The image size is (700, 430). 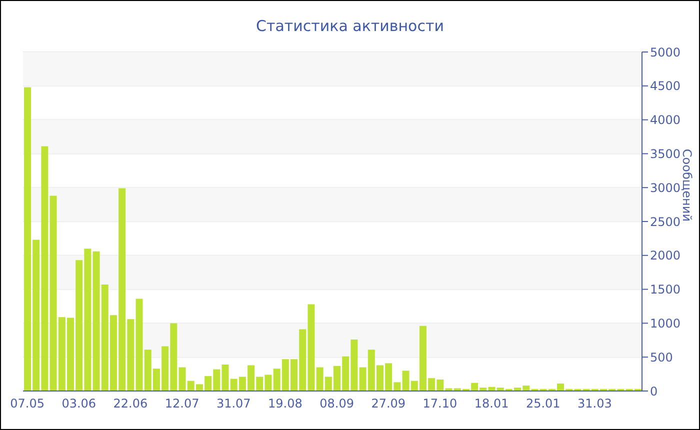 I want to click on y-tick-label: 4500, so click(x=665, y=86).